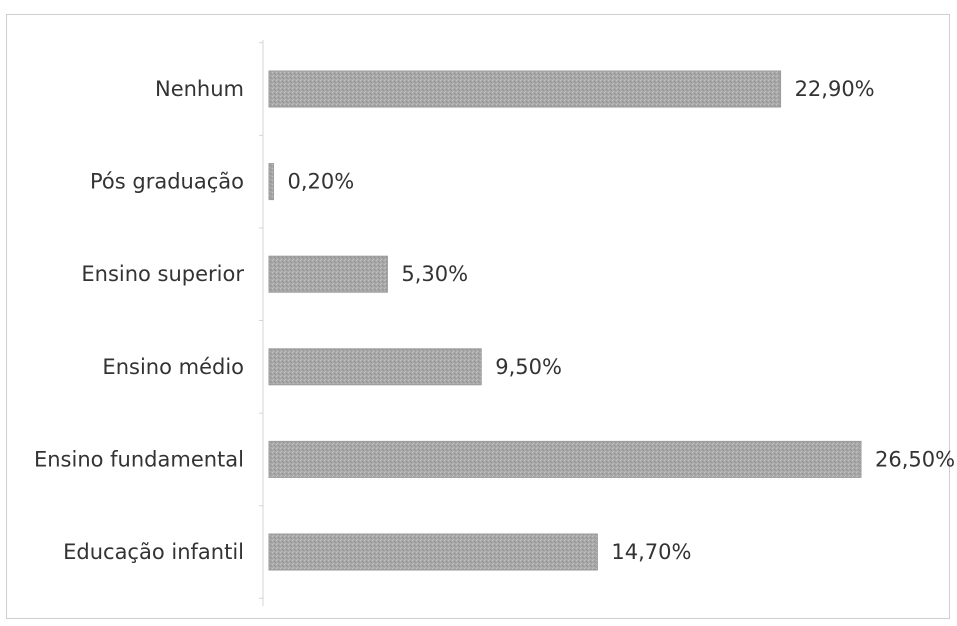  I want to click on value-label: 22,90%, so click(835, 89).